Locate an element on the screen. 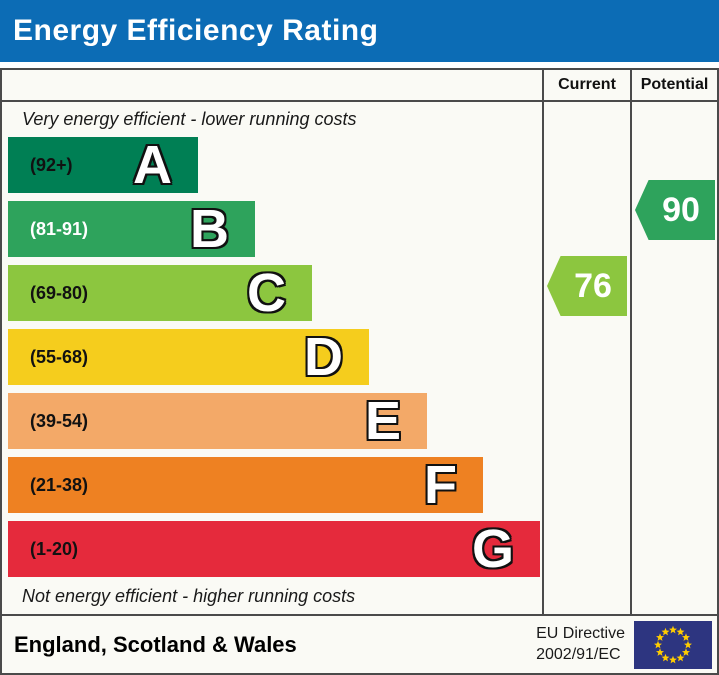 This screenshot has width=719, height=675. potential-rating-arrow: 90 is located at coordinates (675, 210).